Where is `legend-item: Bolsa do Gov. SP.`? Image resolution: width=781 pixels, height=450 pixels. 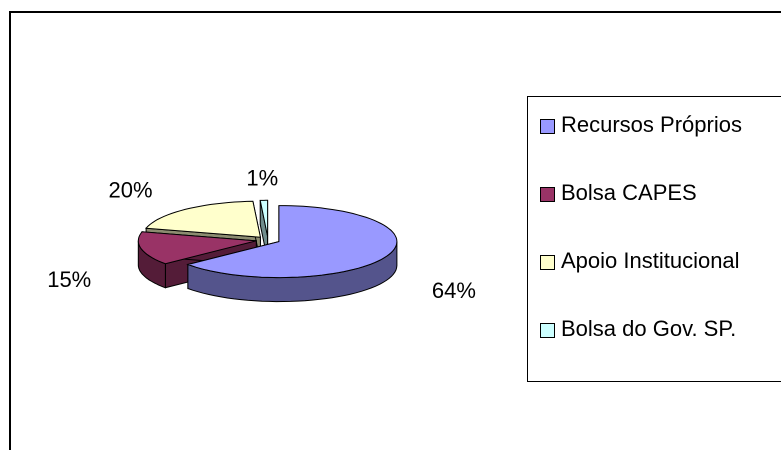
legend-item: Bolsa do Gov. SP. is located at coordinates (660, 349).